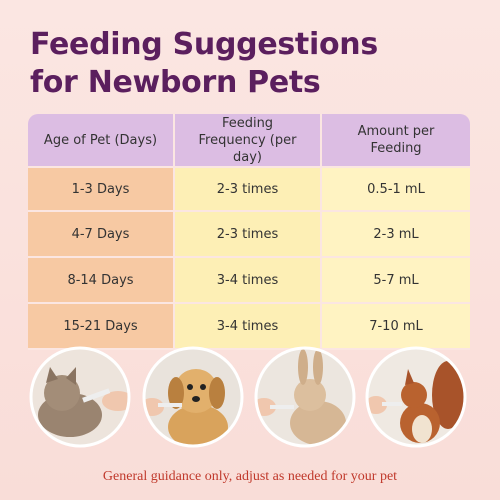 The width and height of the screenshot is (500, 500). What do you see at coordinates (248, 141) in the screenshot?
I see `header-cell: Feeding Frequency (per day)` at bounding box center [248, 141].